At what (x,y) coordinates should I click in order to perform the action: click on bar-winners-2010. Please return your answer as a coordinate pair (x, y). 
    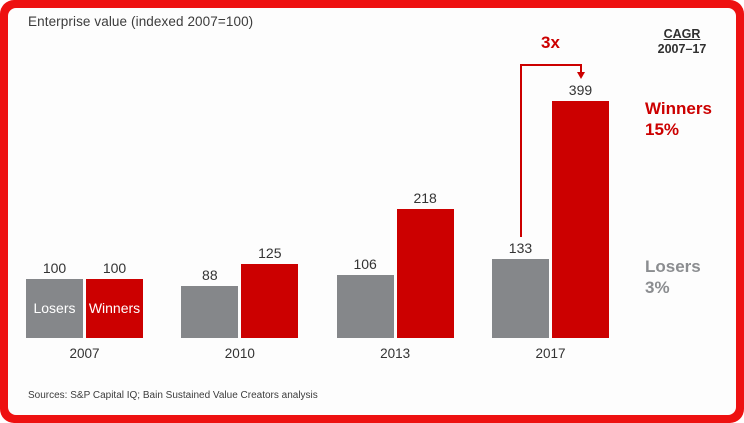
    Looking at the image, I should click on (270, 300).